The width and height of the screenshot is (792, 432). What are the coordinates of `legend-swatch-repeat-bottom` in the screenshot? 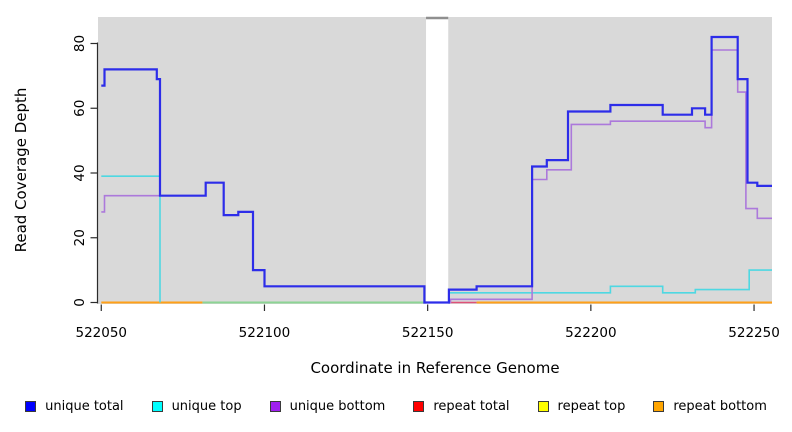 It's located at (659, 406).